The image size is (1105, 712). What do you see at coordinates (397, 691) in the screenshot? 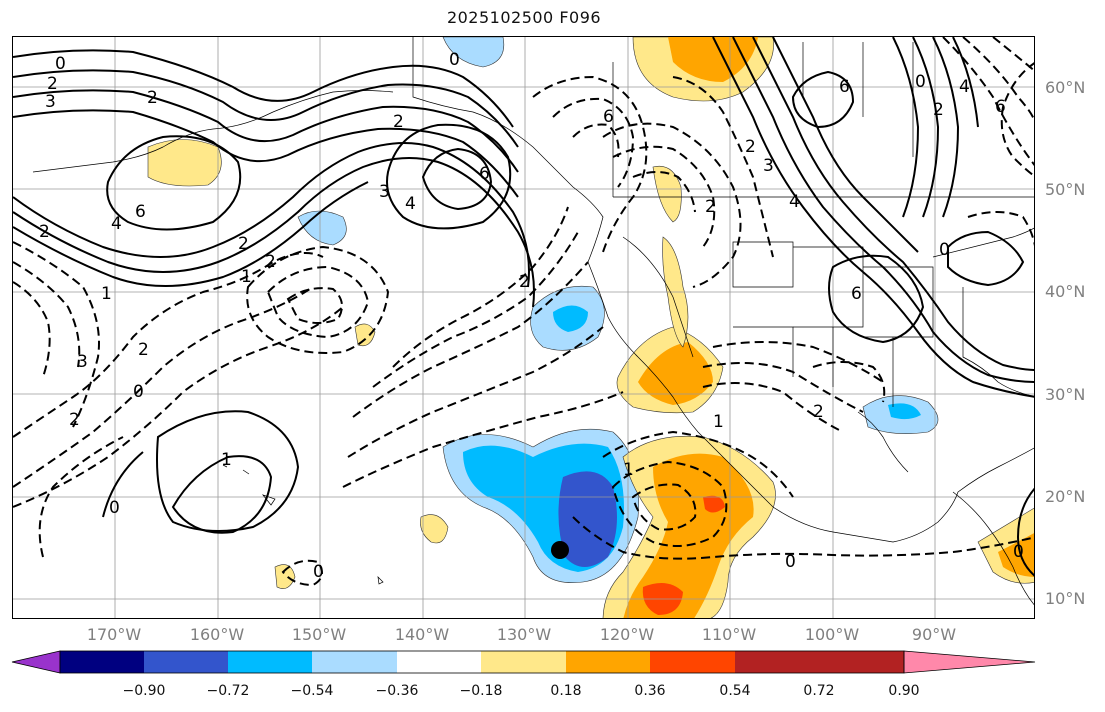
I see `colorbar-tick: −0.36` at bounding box center [397, 691].